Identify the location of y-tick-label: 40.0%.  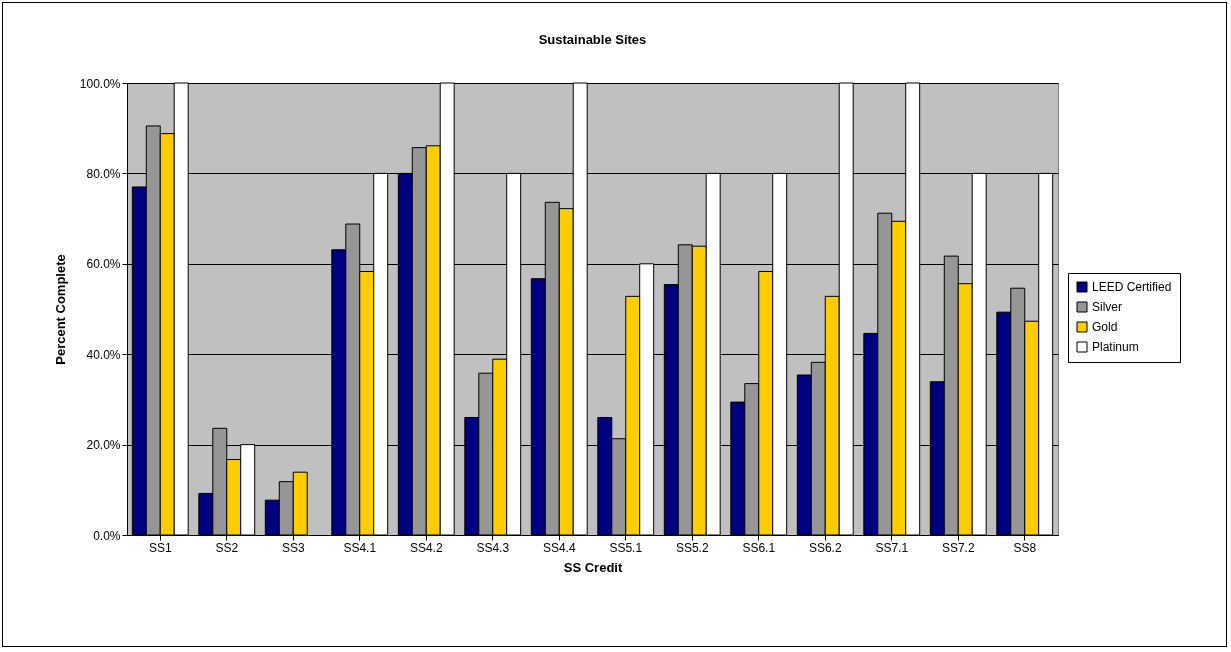
(103, 354).